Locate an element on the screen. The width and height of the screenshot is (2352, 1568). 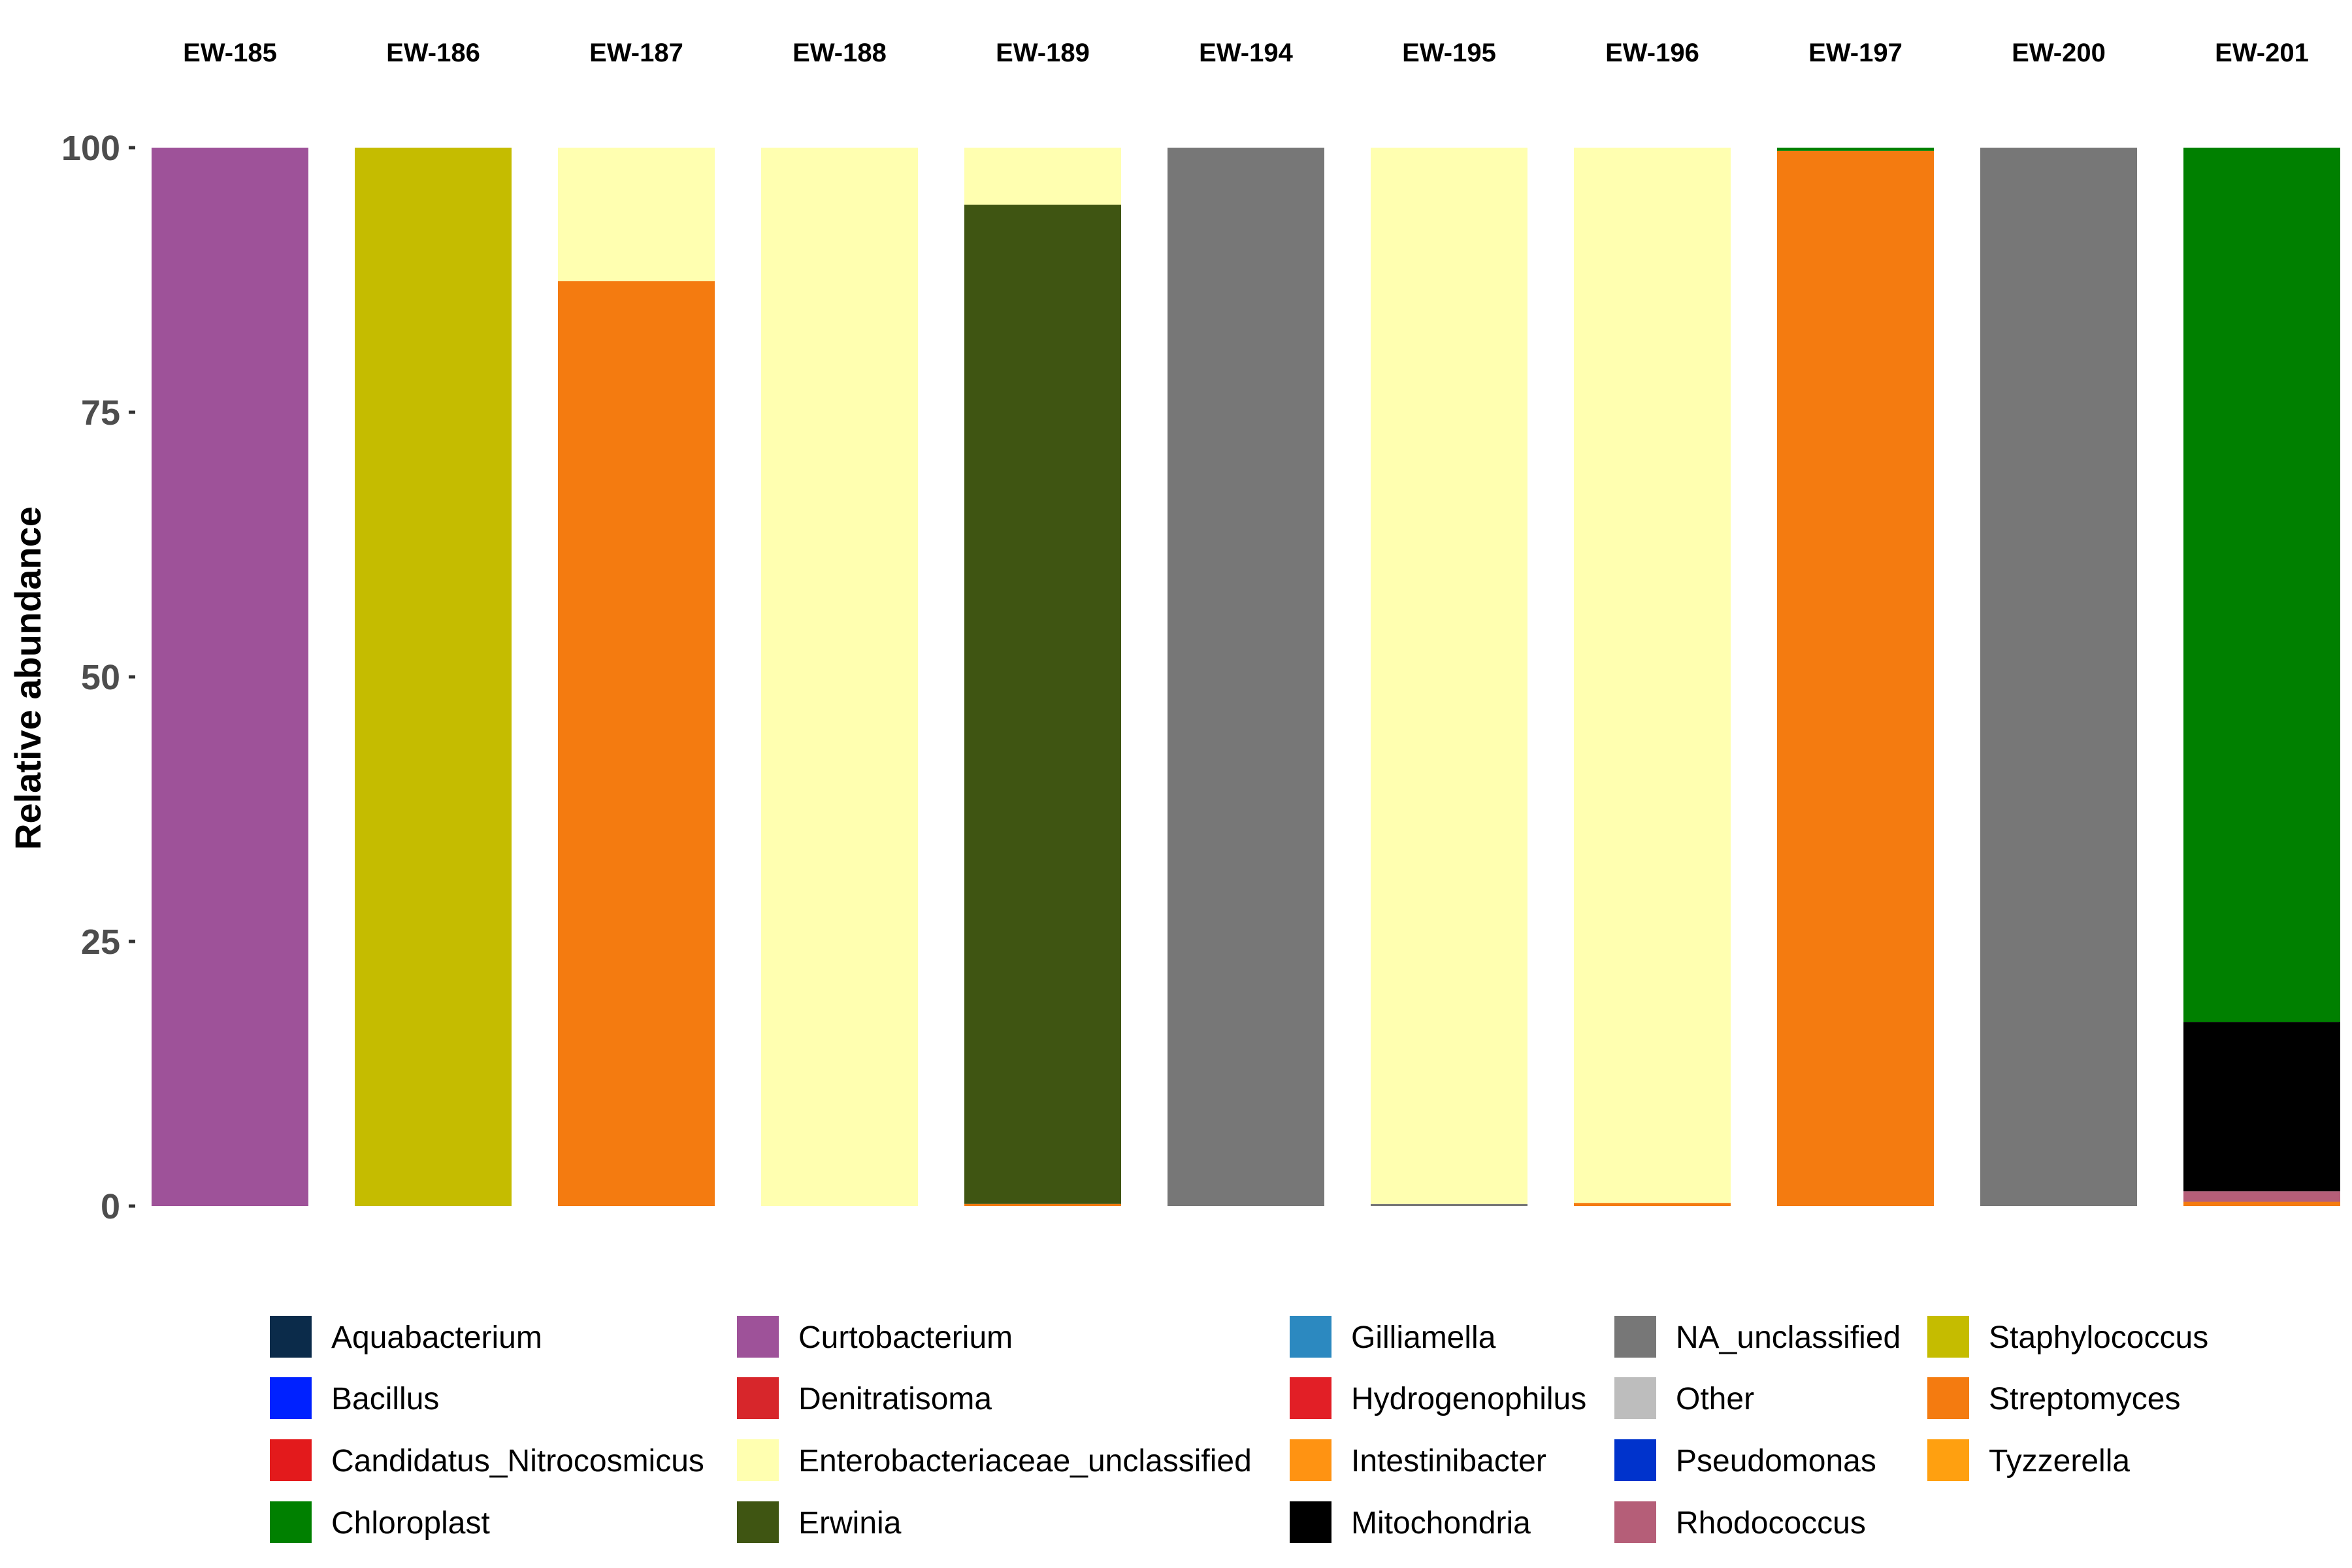
legend-label-rhodococcus: Rhodococcus is located at coordinates (1771, 1523).